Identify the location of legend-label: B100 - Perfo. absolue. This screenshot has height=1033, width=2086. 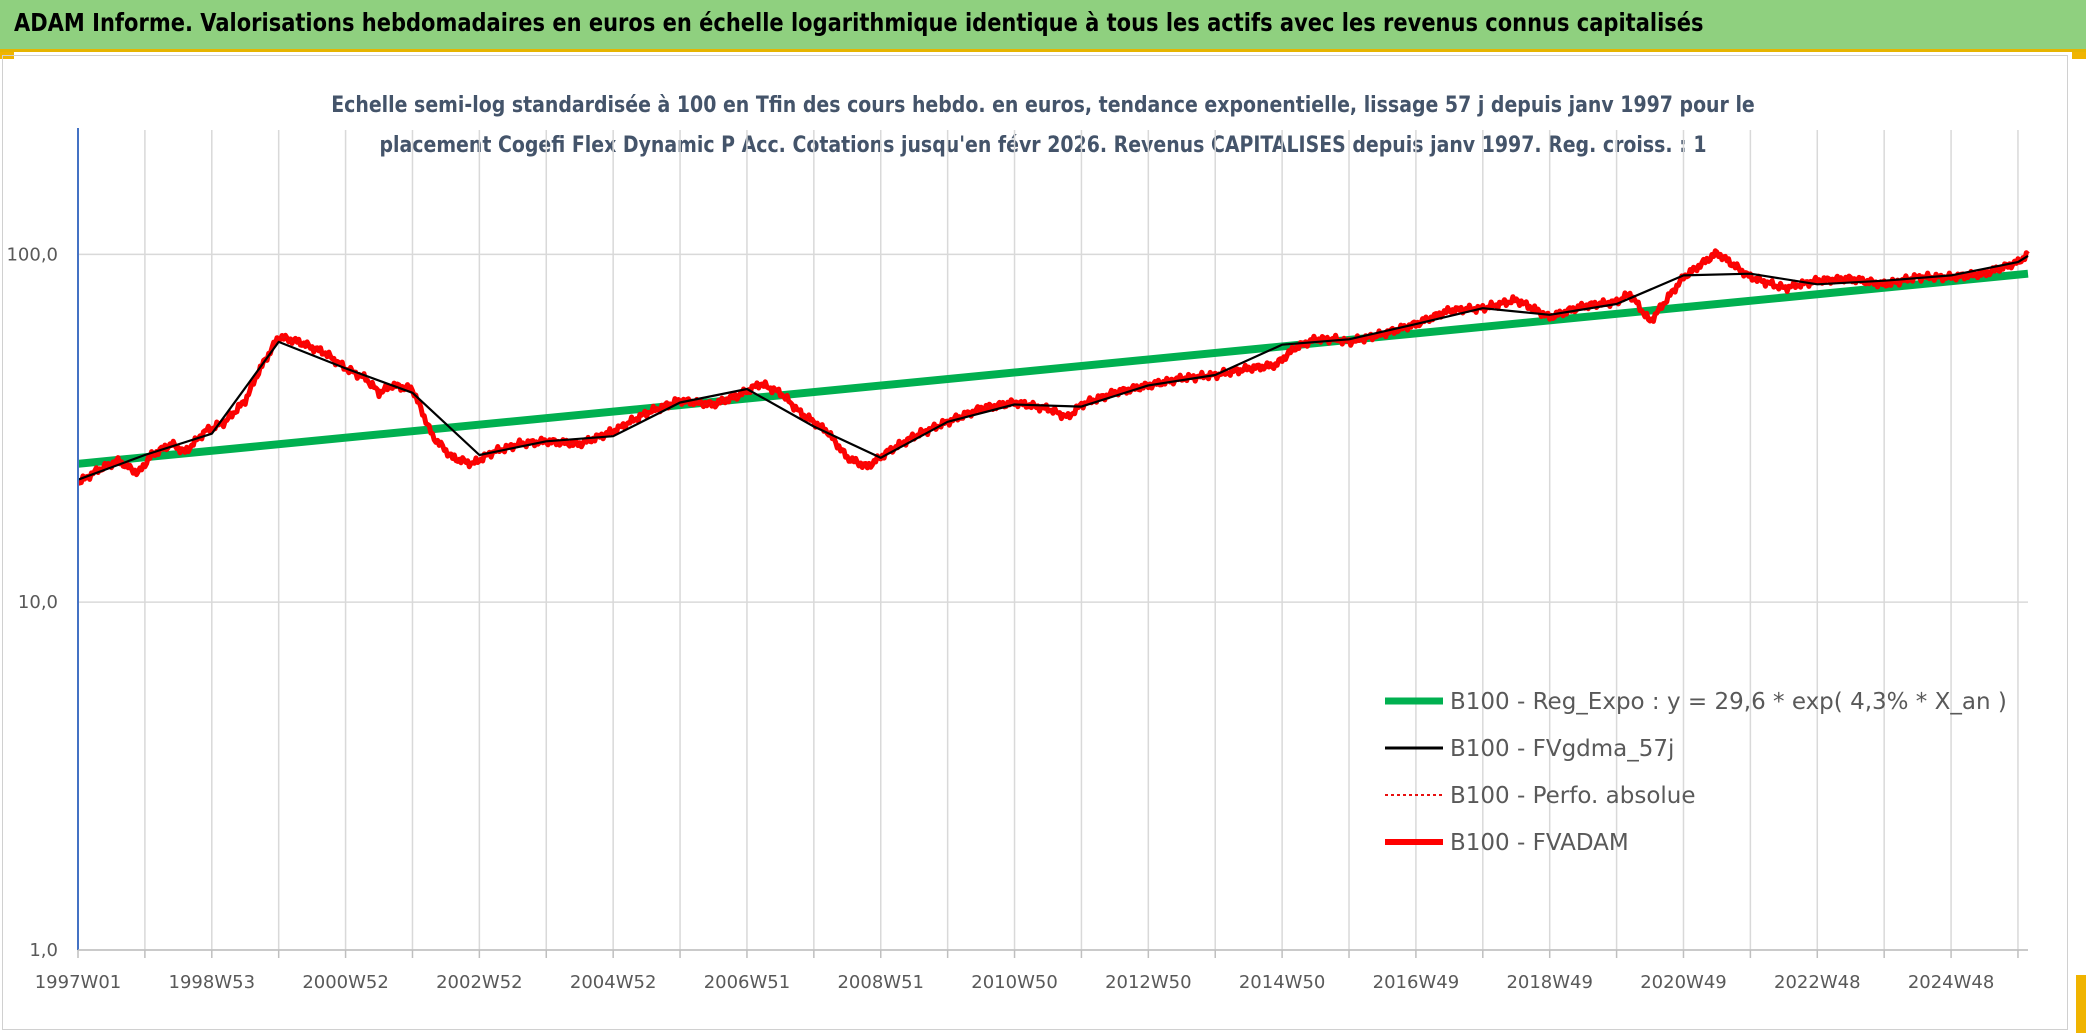
(1573, 796).